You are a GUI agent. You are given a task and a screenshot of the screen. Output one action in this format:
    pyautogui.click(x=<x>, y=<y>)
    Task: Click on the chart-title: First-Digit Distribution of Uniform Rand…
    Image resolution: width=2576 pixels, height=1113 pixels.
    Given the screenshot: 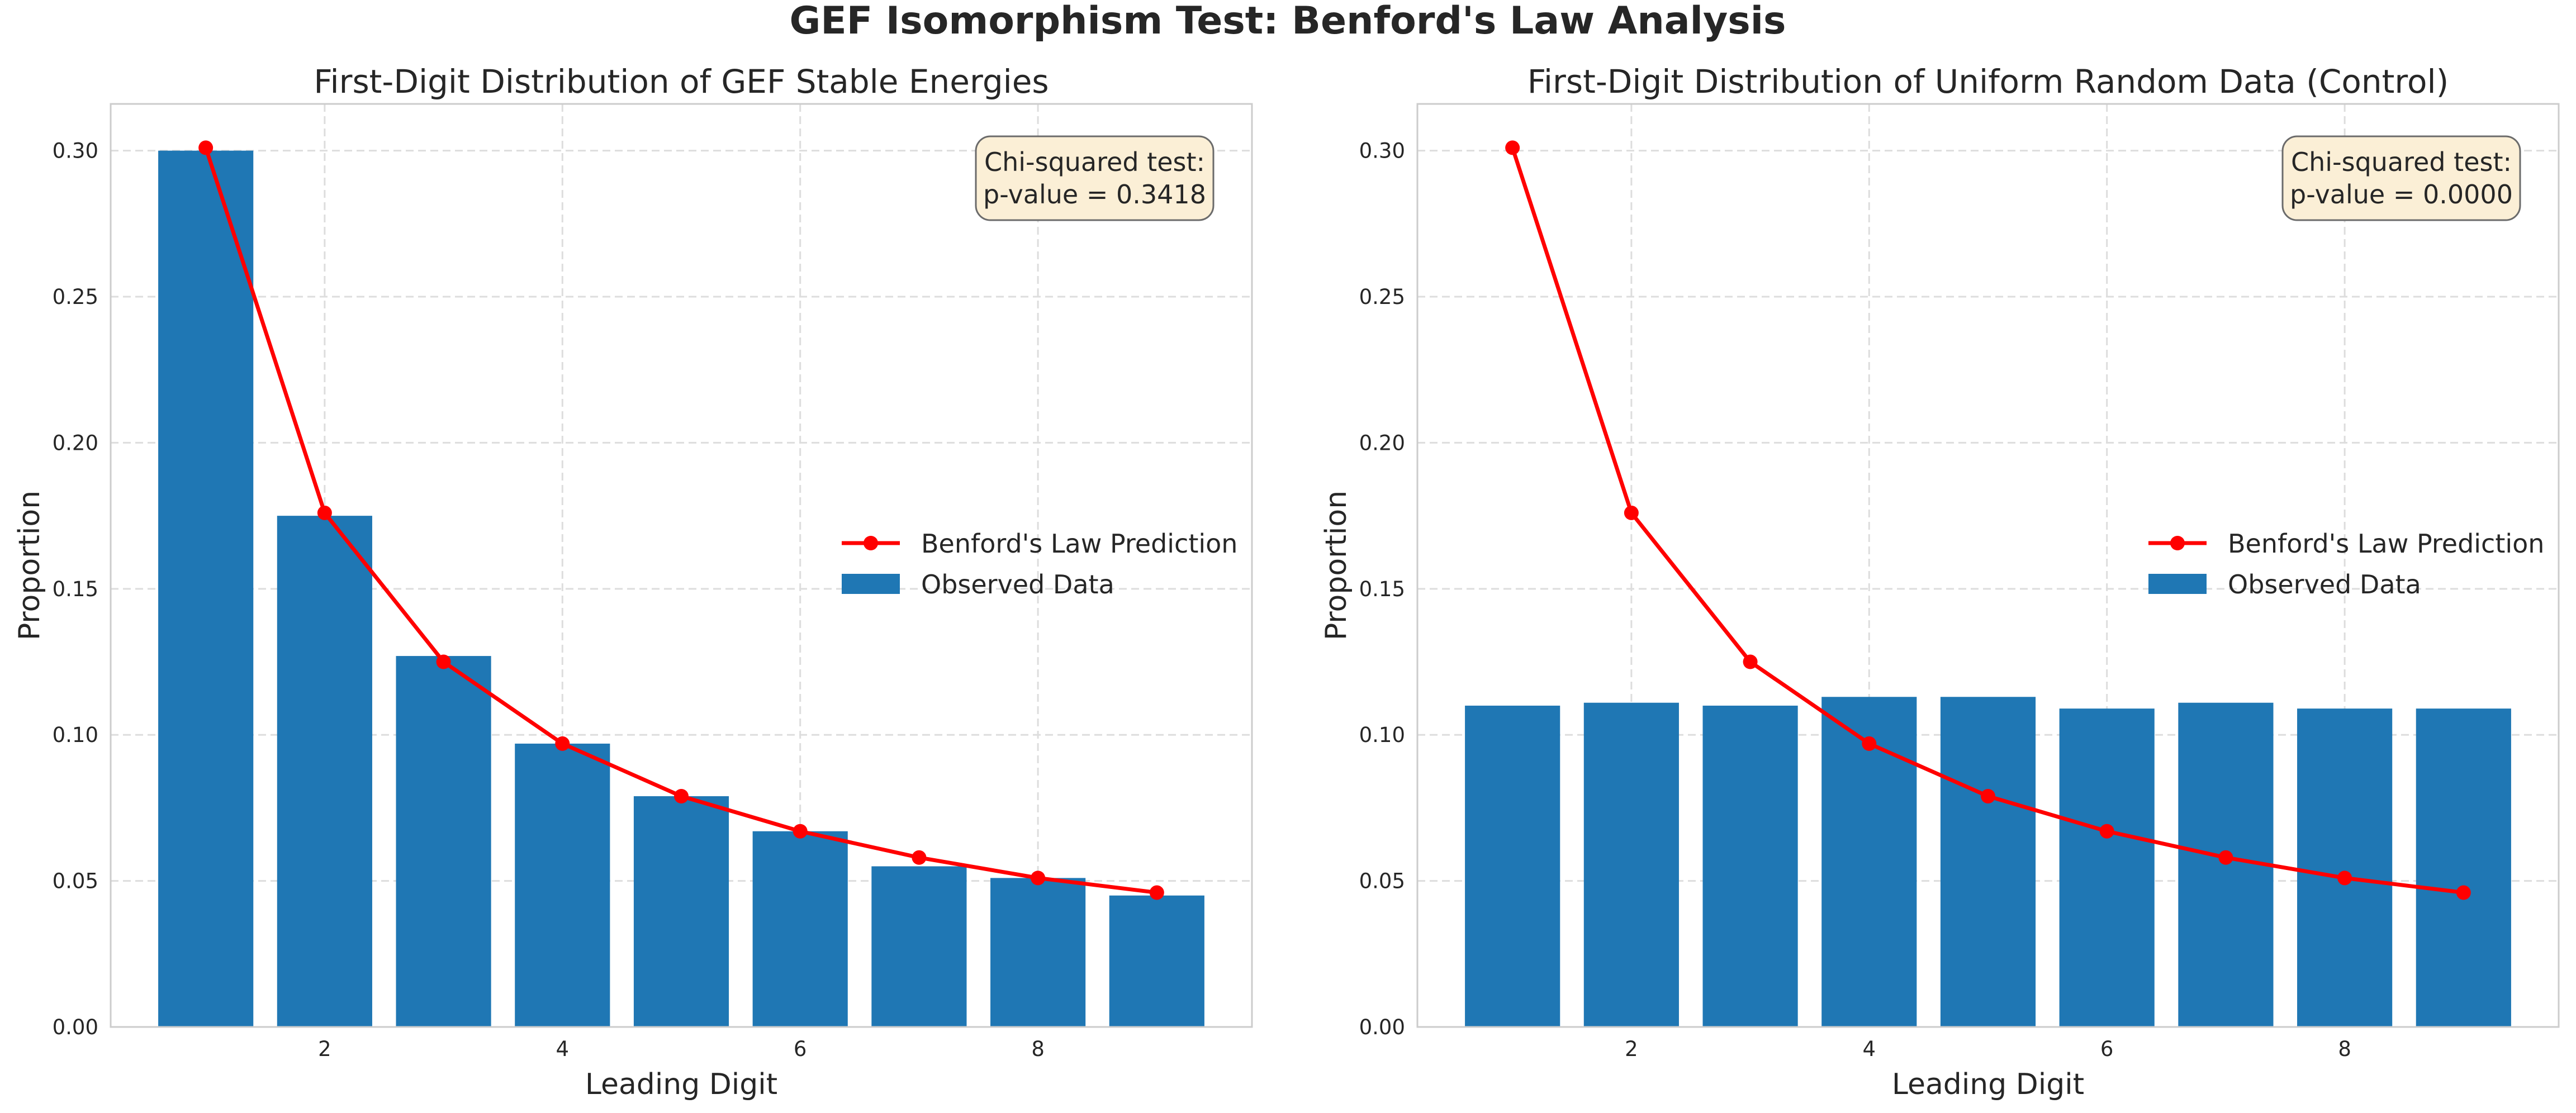 What is the action you would take?
    pyautogui.click(x=1988, y=82)
    